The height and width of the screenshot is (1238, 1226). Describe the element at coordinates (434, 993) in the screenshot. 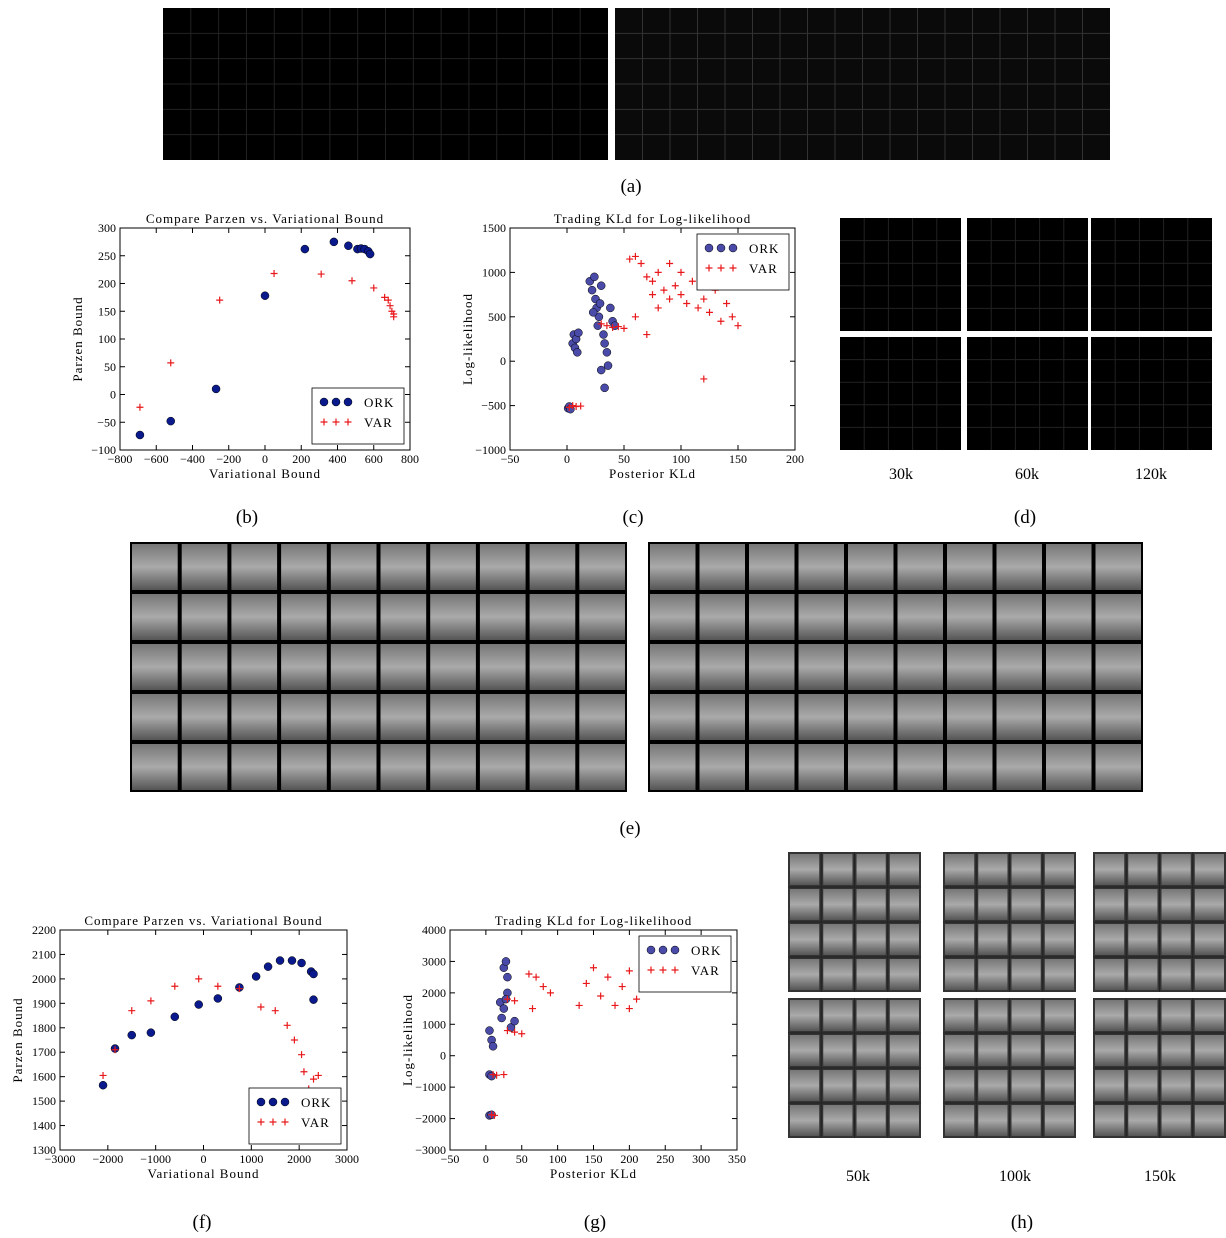

I see `y-tick-label: 2000` at that location.